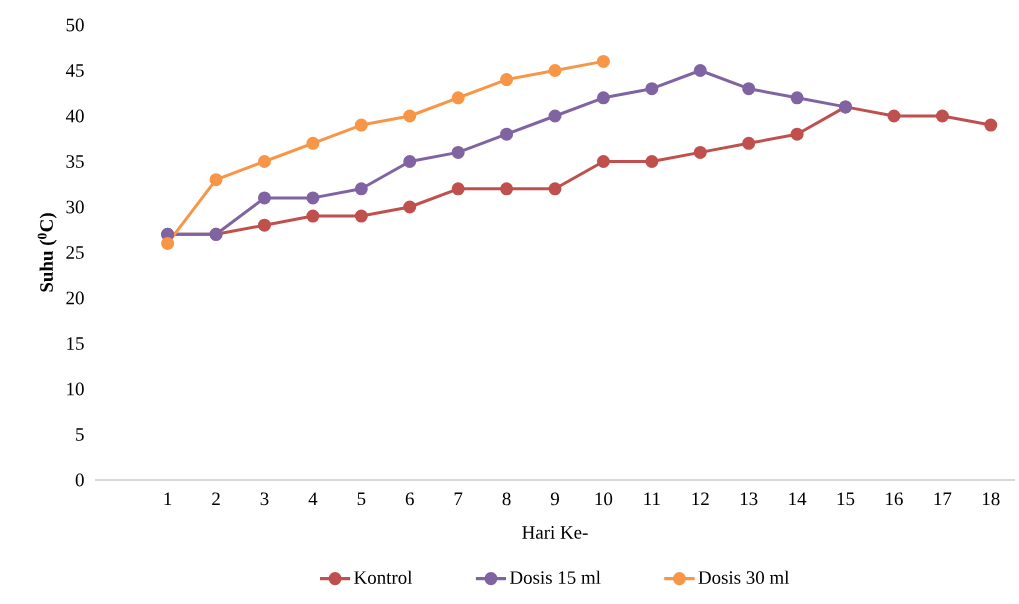 The width and height of the screenshot is (1019, 604). What do you see at coordinates (798, 499) in the screenshot?
I see `x-tick-label: 14` at bounding box center [798, 499].